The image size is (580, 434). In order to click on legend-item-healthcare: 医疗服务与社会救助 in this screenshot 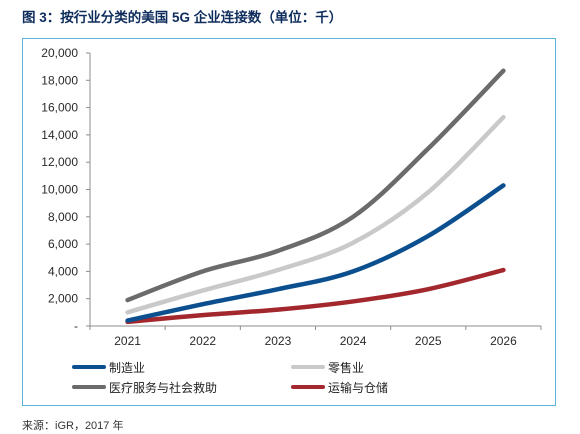, I will do `click(144, 387)`.